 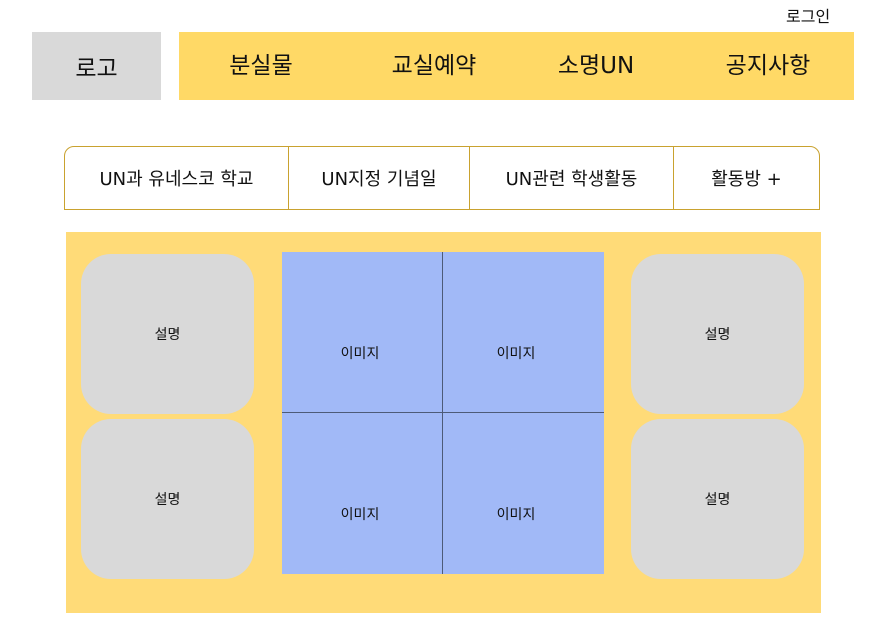 What do you see at coordinates (516, 354) in the screenshot?
I see `image-placeholder-2: 이미지` at bounding box center [516, 354].